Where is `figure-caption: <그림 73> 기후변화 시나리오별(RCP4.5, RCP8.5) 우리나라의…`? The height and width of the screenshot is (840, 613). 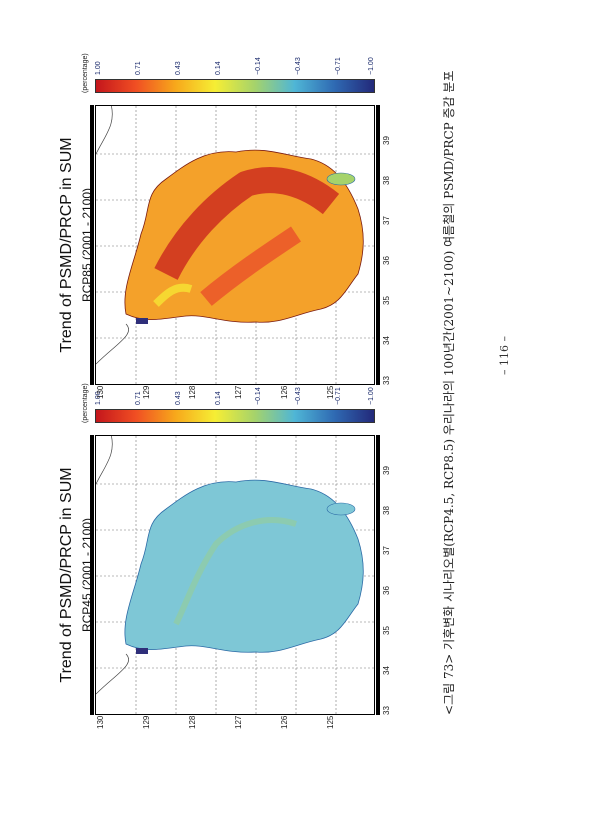 figure-caption: <그림 73> 기후변화 시나리오별(RCP4.5, RCP8.5) 우리나라의… is located at coordinates (449, 392).